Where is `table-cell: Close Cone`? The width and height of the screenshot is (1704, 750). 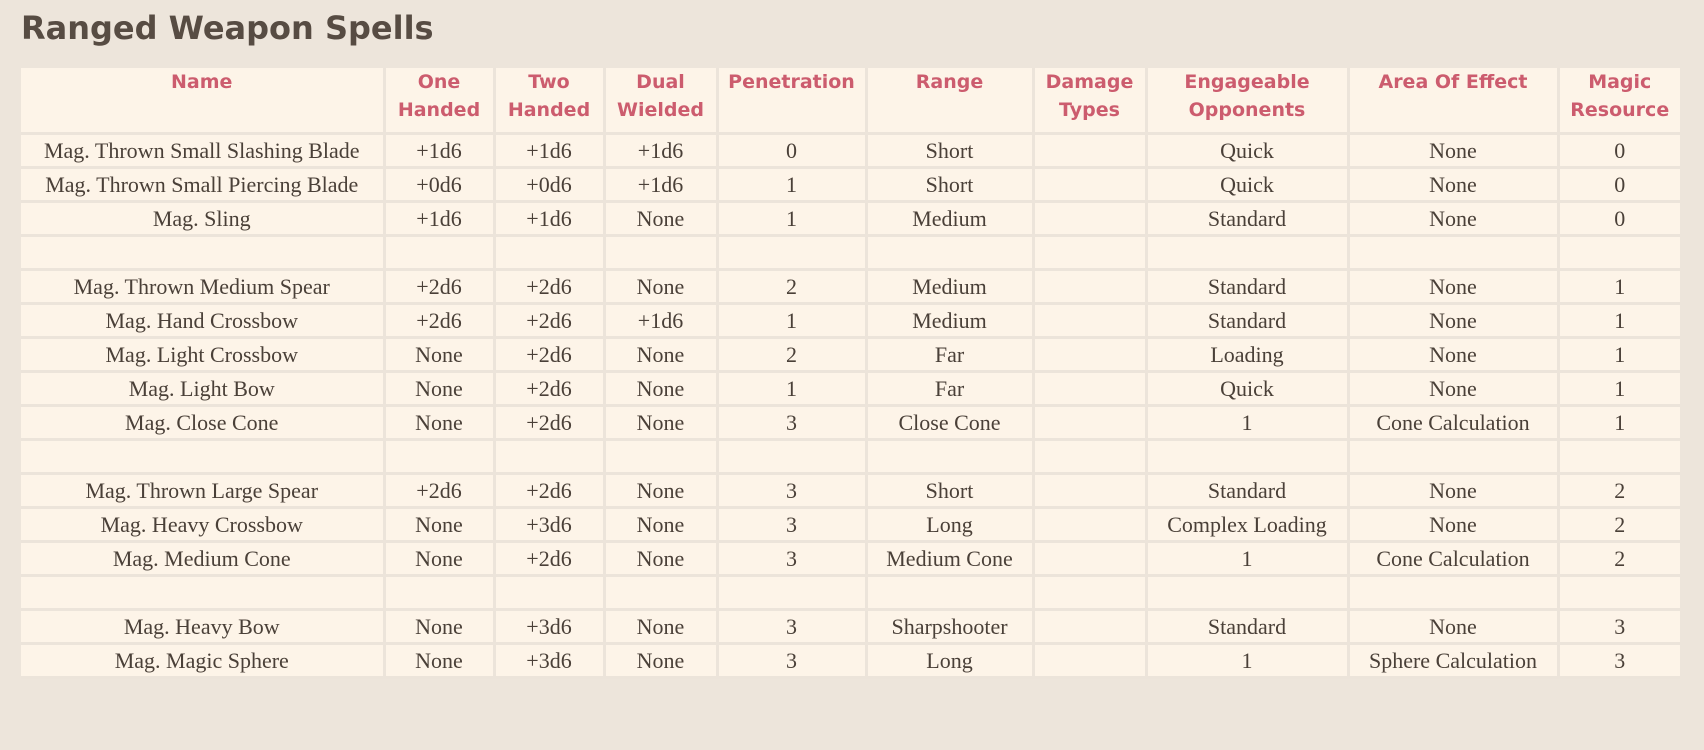 table-cell: Close Cone is located at coordinates (949, 422).